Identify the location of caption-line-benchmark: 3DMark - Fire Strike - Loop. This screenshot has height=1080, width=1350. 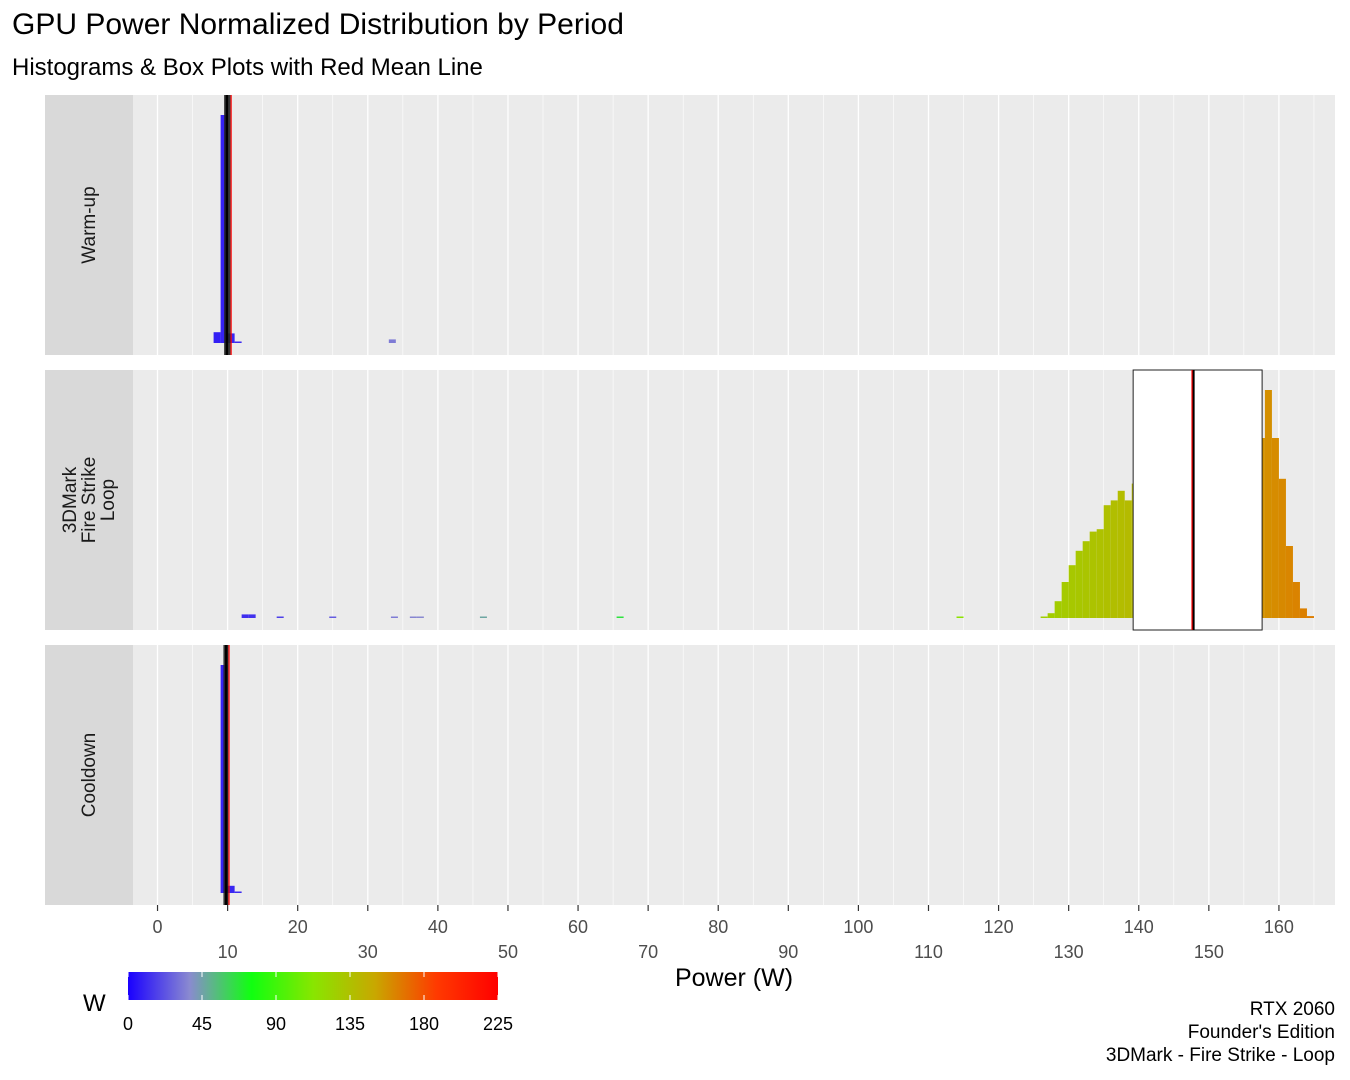
(1220, 1055).